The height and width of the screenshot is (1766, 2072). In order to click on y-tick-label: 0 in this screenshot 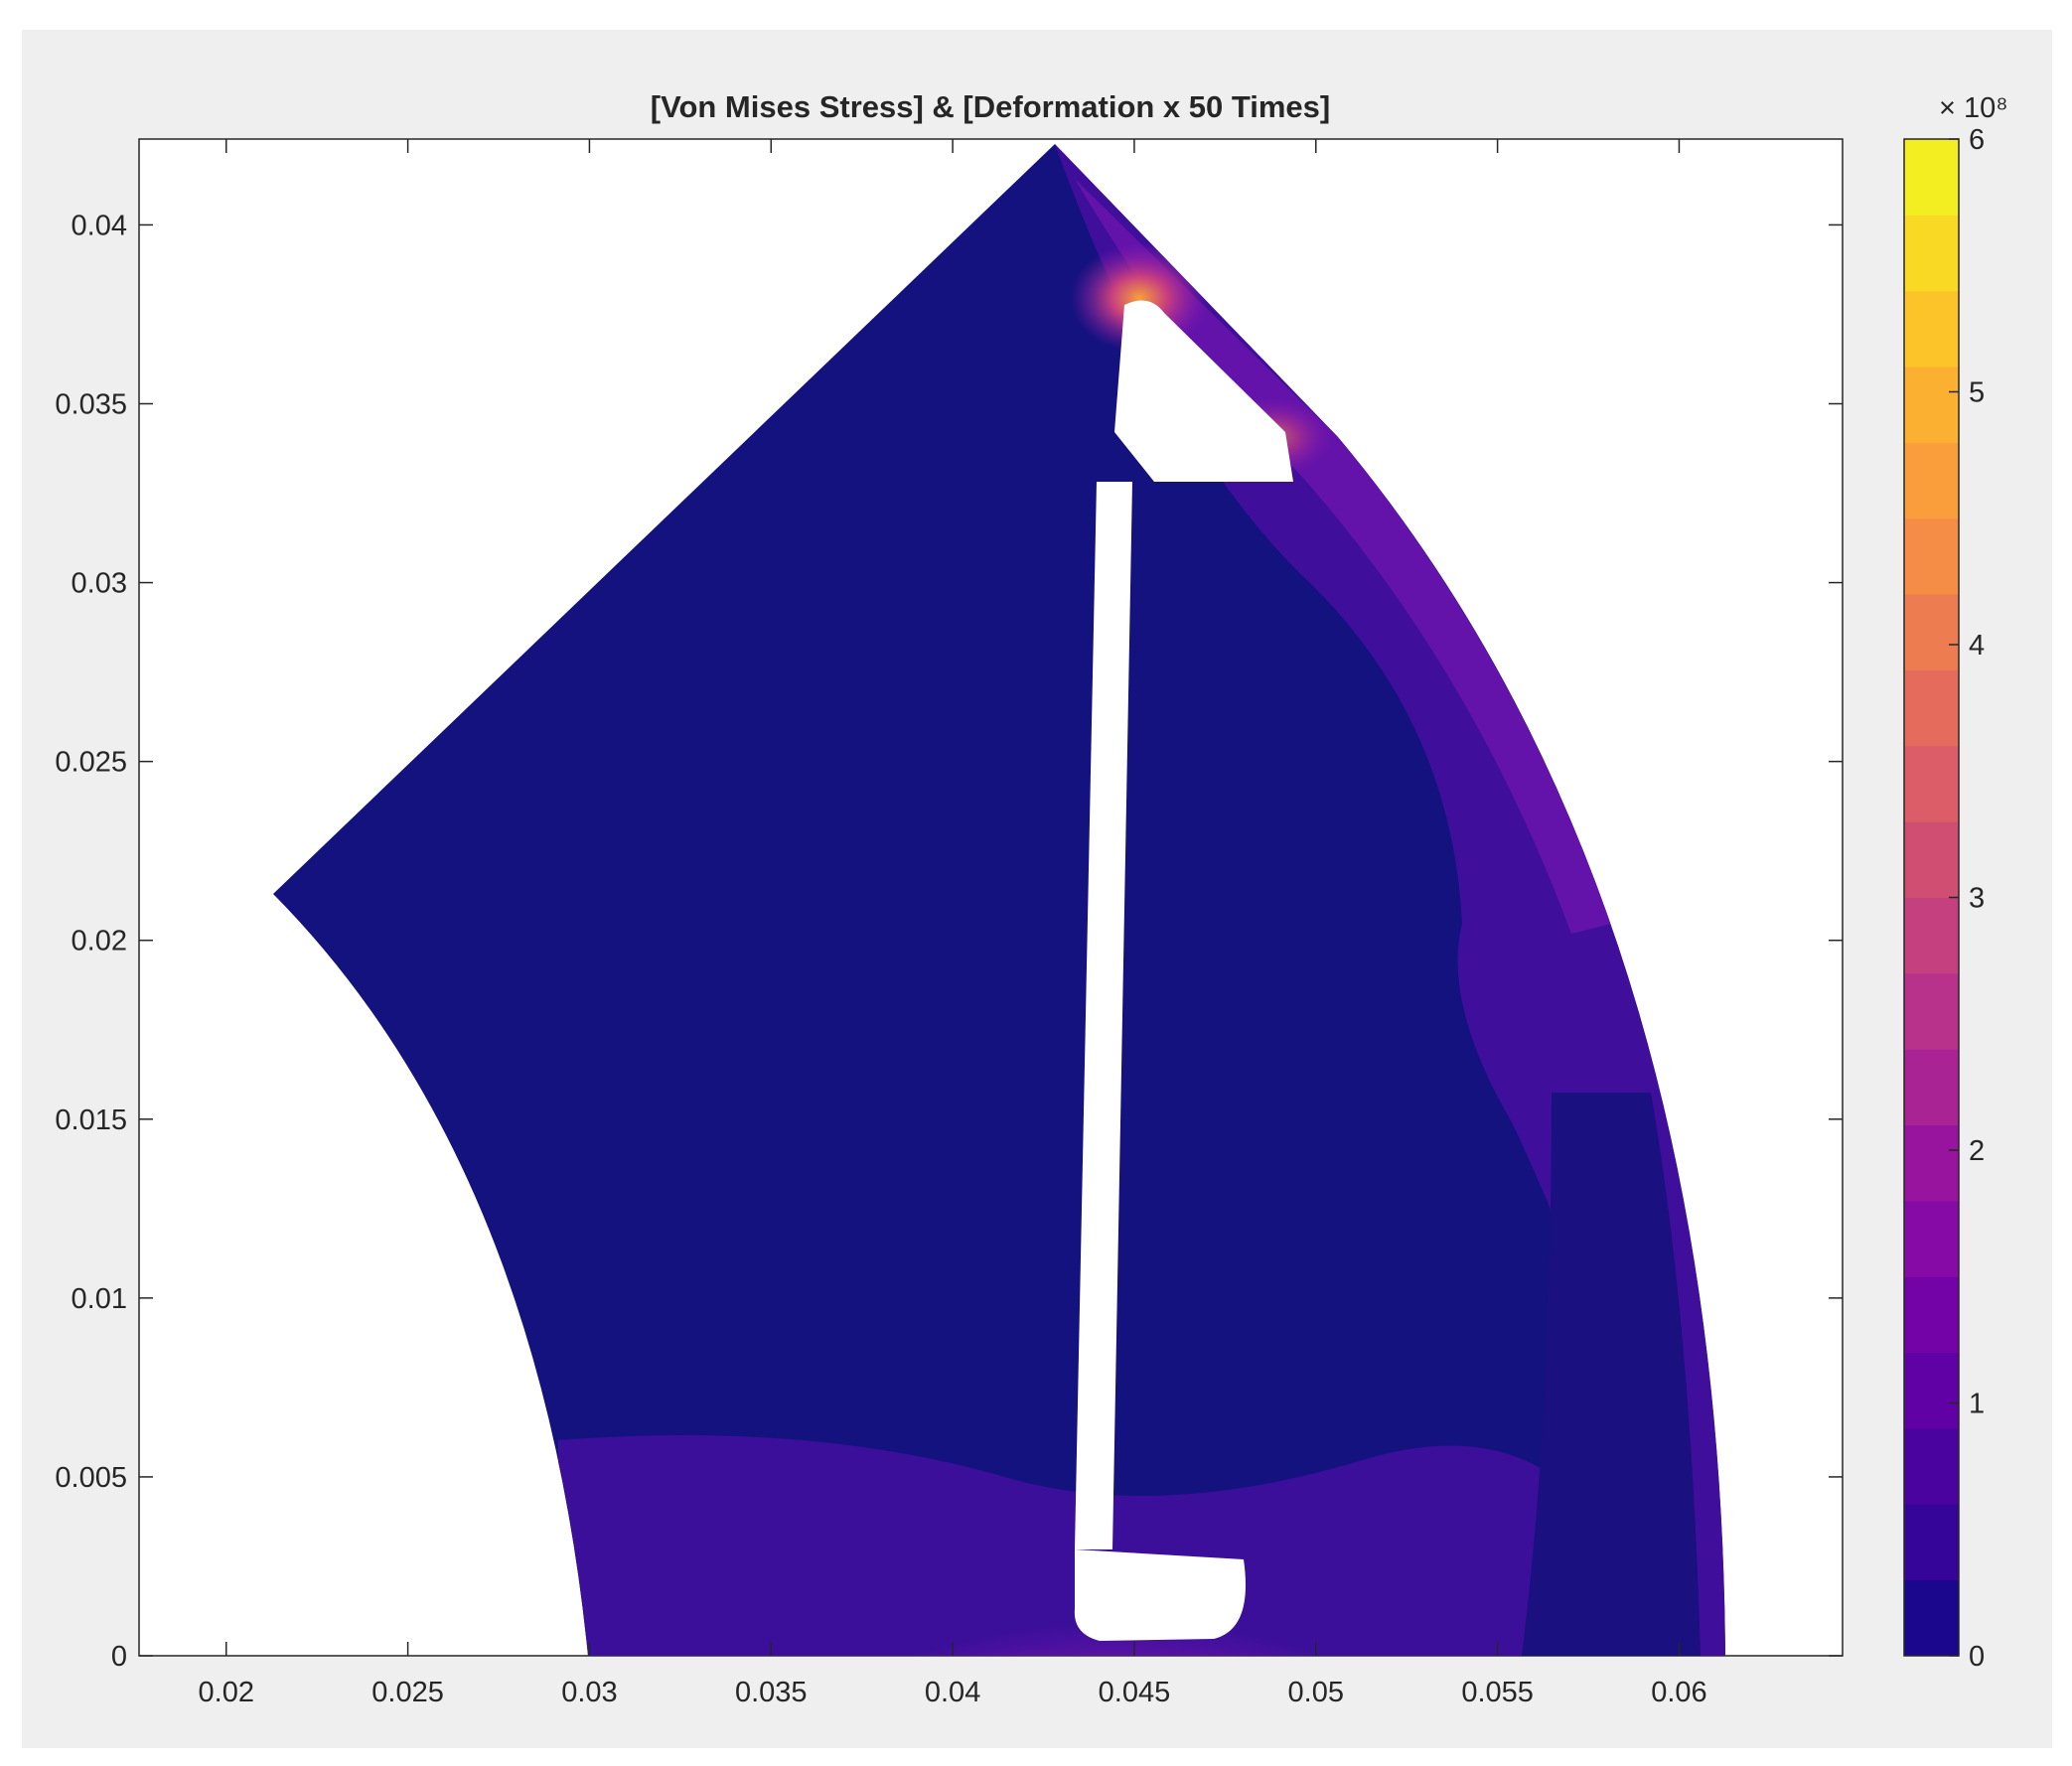, I will do `click(119, 1657)`.